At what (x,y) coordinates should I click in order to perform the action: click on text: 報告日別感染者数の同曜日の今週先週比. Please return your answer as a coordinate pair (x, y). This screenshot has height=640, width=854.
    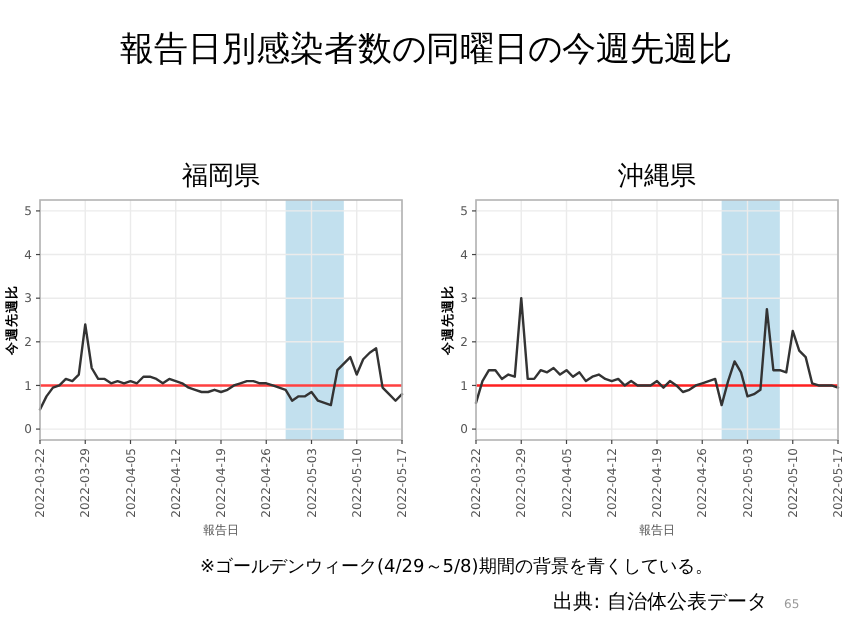
    Looking at the image, I should click on (426, 50).